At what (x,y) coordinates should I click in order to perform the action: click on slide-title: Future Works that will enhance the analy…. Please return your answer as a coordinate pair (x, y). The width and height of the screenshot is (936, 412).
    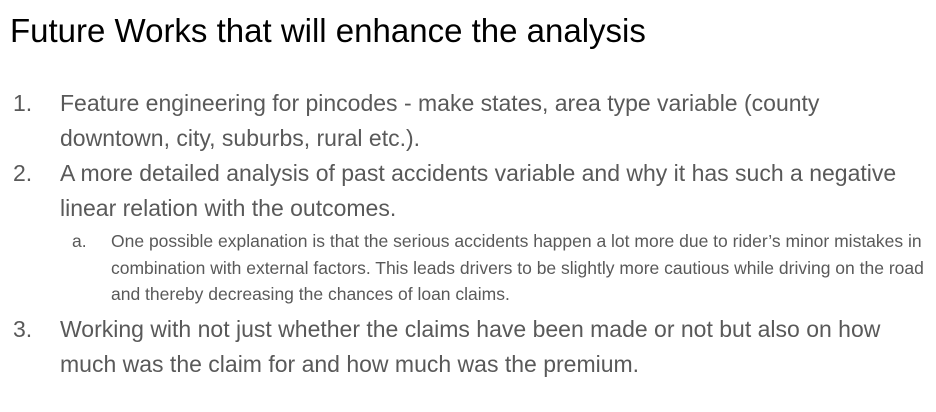
    Looking at the image, I should click on (328, 30).